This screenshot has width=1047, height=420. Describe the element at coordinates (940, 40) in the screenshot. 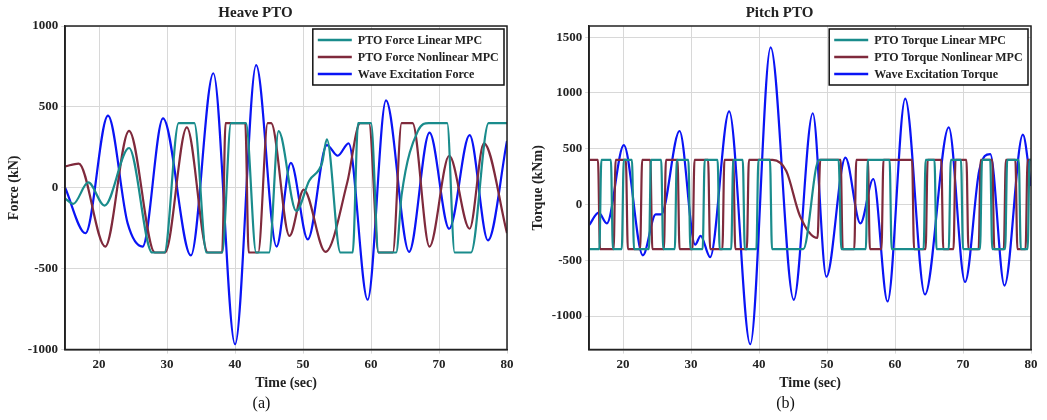

I see `legend-label: PTO Torque Linear MPC` at that location.